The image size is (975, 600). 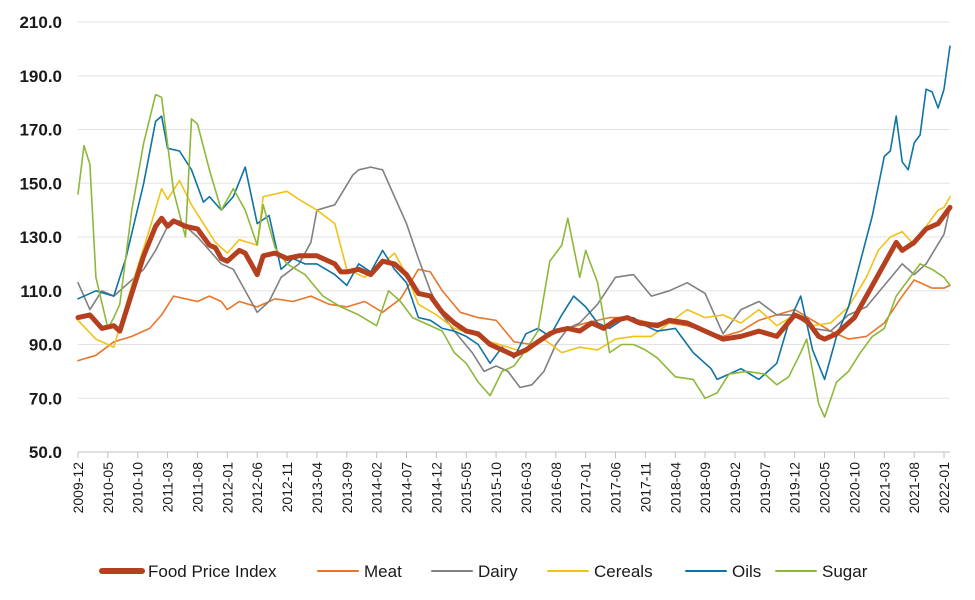 What do you see at coordinates (406, 488) in the screenshot?
I see `x-tick-label: 2014-07` at bounding box center [406, 488].